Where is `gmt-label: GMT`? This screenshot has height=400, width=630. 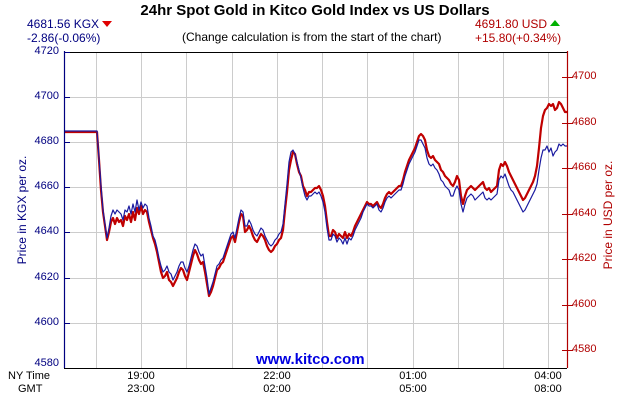 gmt-label: GMT is located at coordinates (30, 389).